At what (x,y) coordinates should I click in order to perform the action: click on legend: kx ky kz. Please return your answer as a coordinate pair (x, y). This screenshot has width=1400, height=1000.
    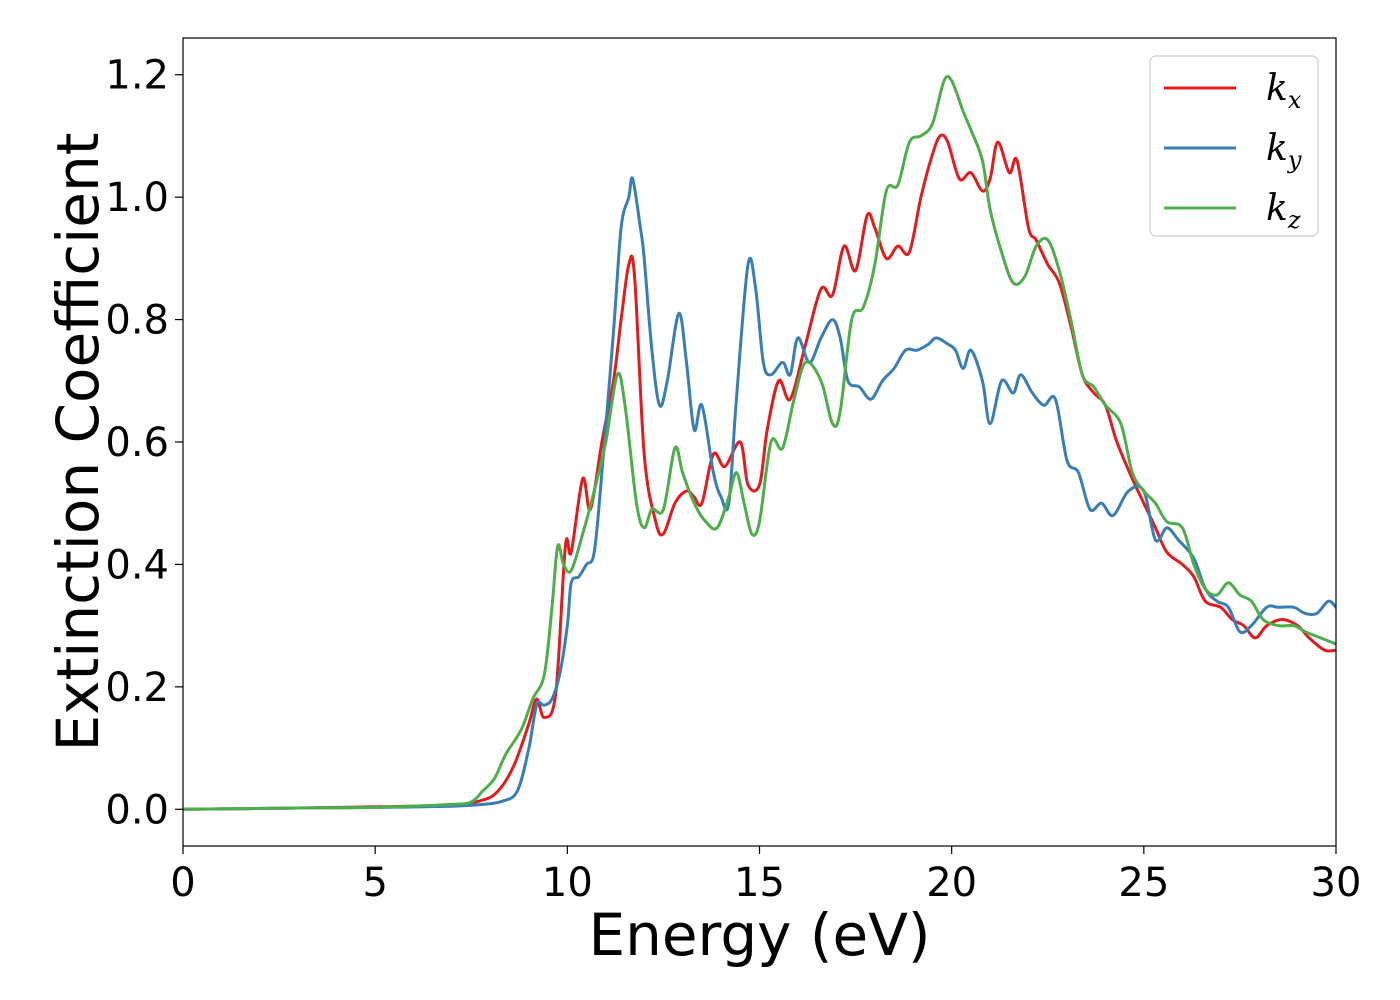
    Looking at the image, I should click on (1234, 146).